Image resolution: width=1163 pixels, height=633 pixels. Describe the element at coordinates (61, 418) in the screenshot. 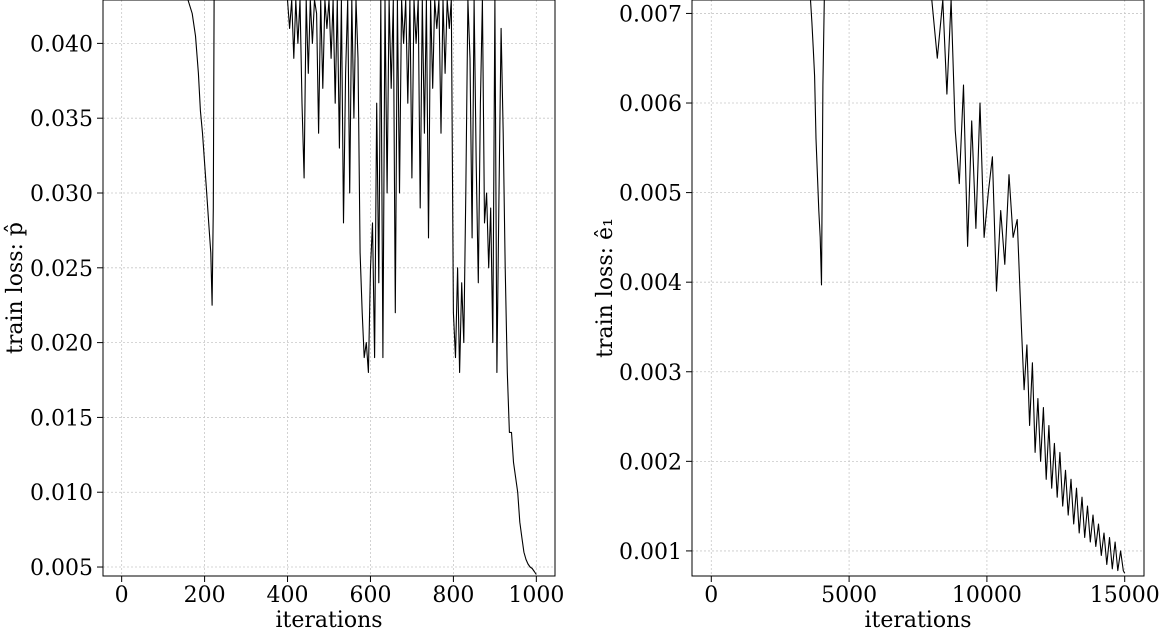

I see `y-tick-label-left: 0.015` at that location.